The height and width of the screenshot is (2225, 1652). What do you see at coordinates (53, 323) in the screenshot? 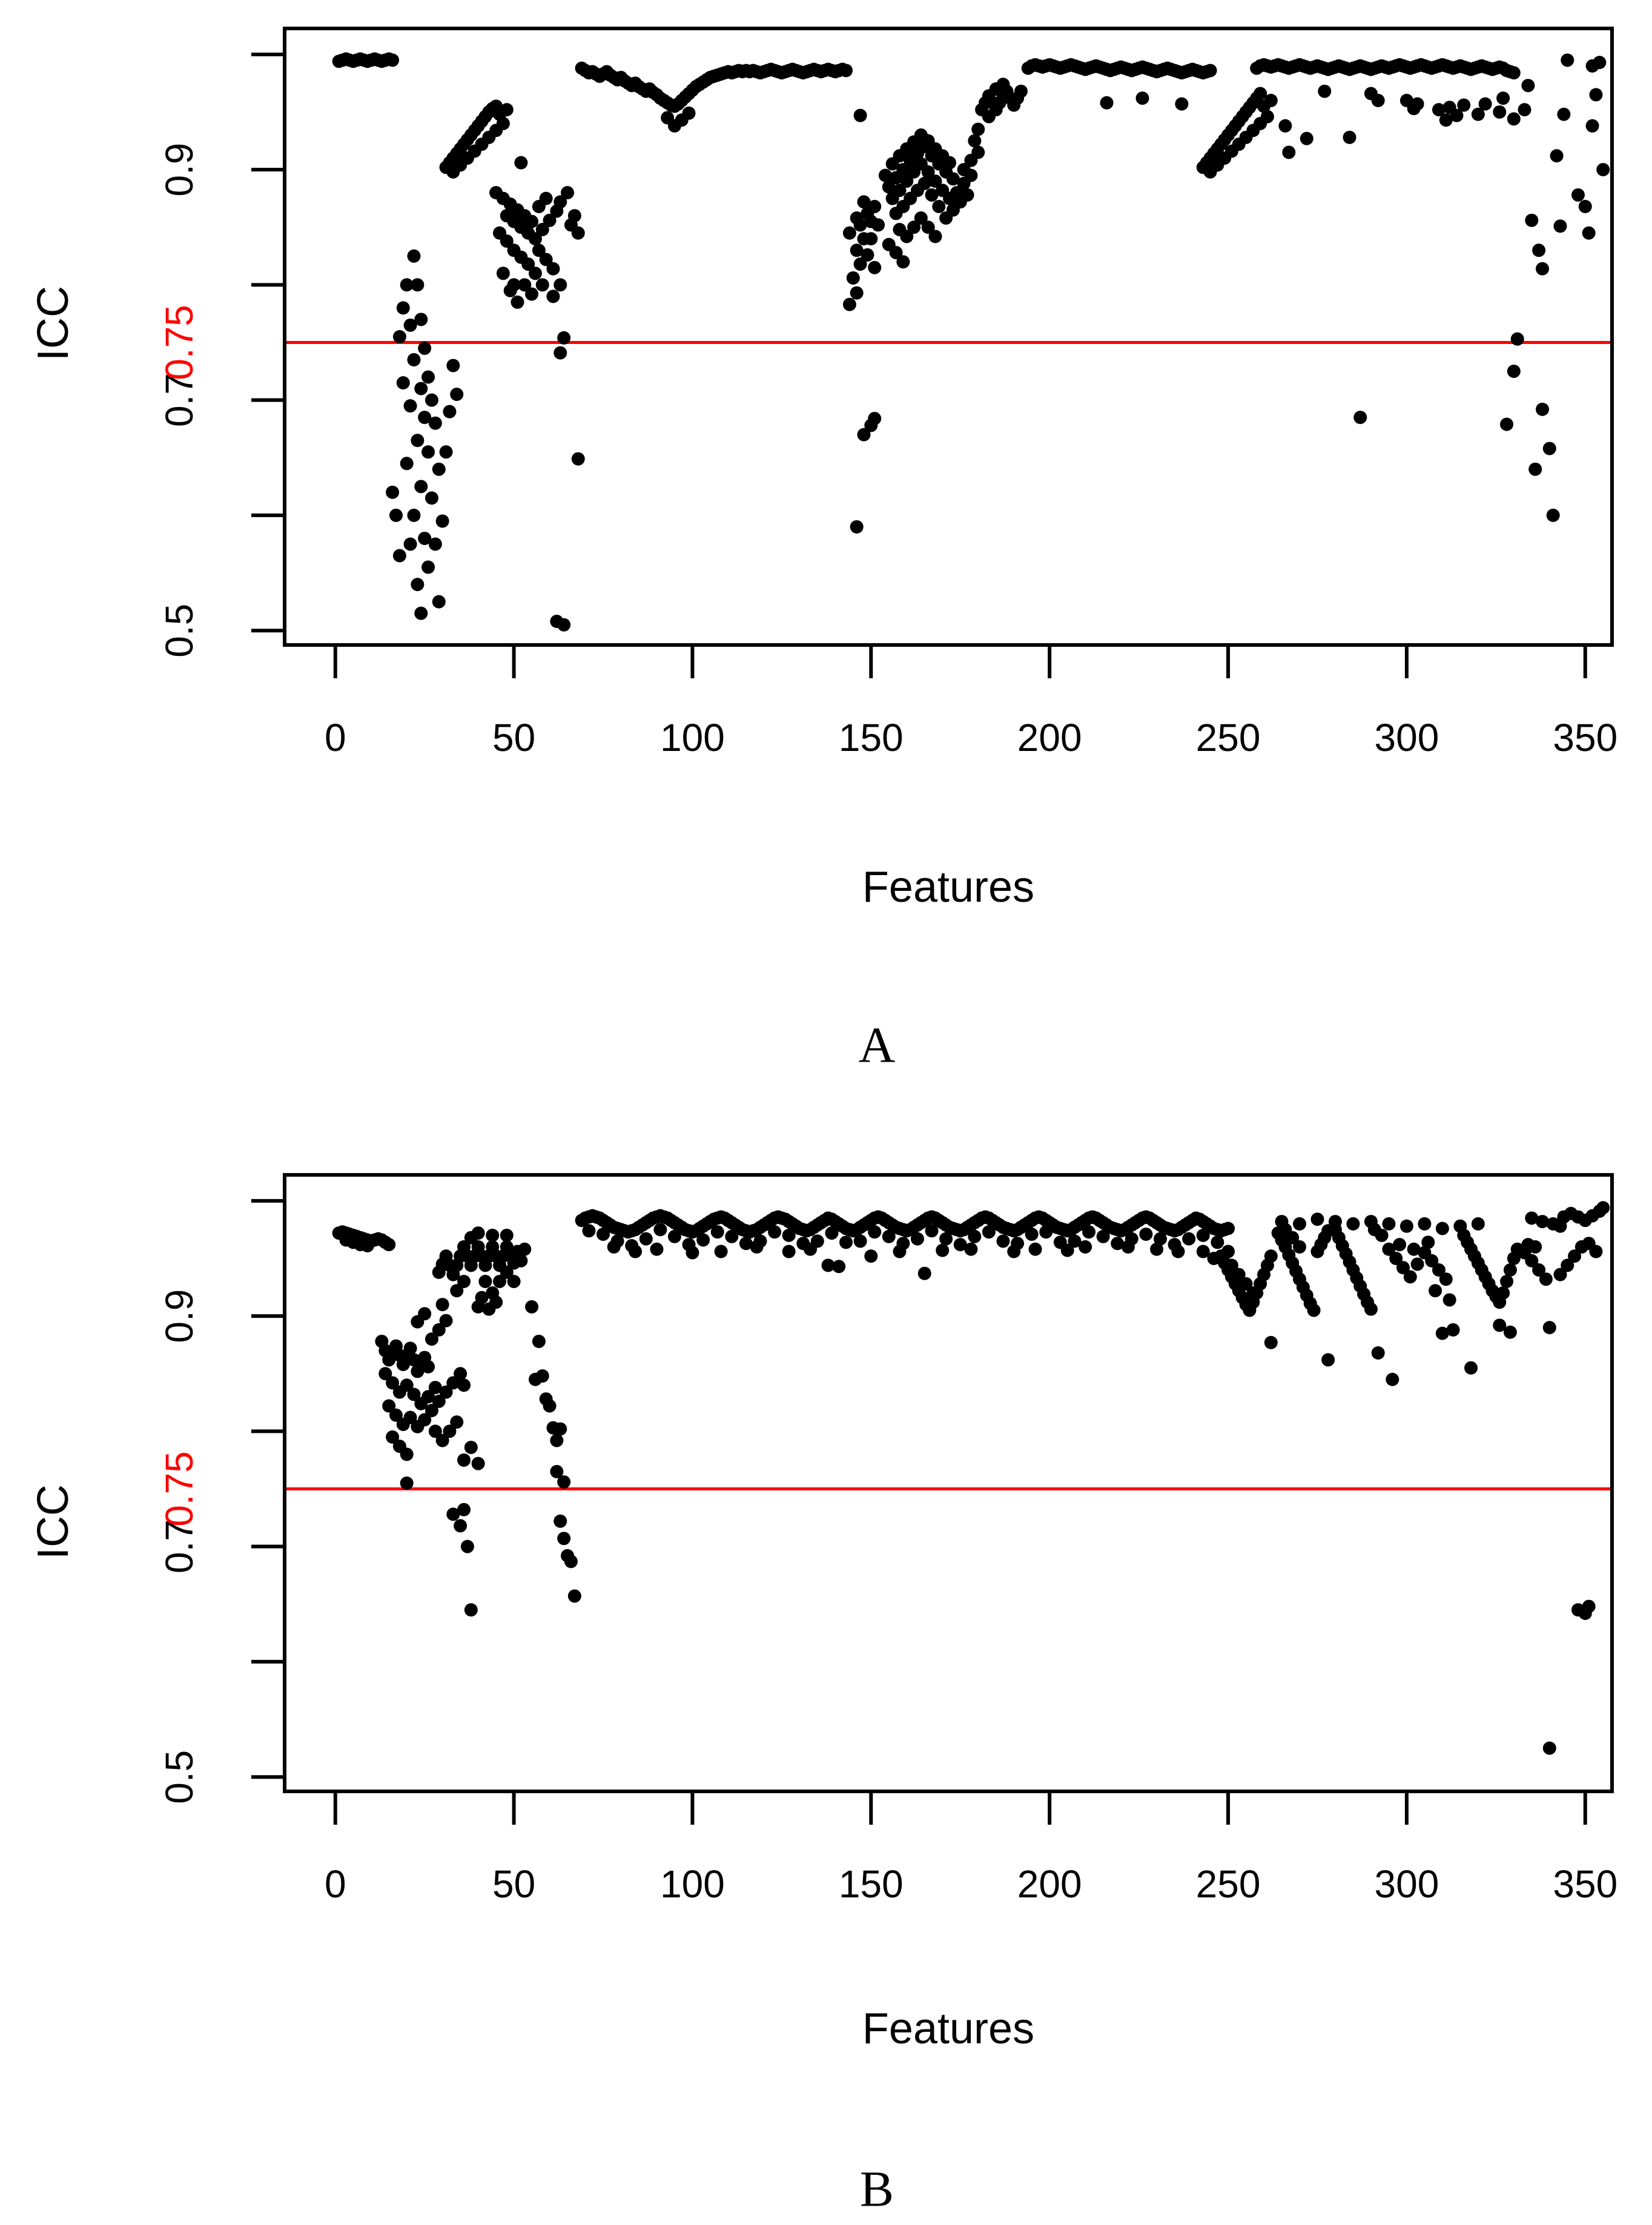
I see `y-axis-title-panel-a: ICC` at bounding box center [53, 323].